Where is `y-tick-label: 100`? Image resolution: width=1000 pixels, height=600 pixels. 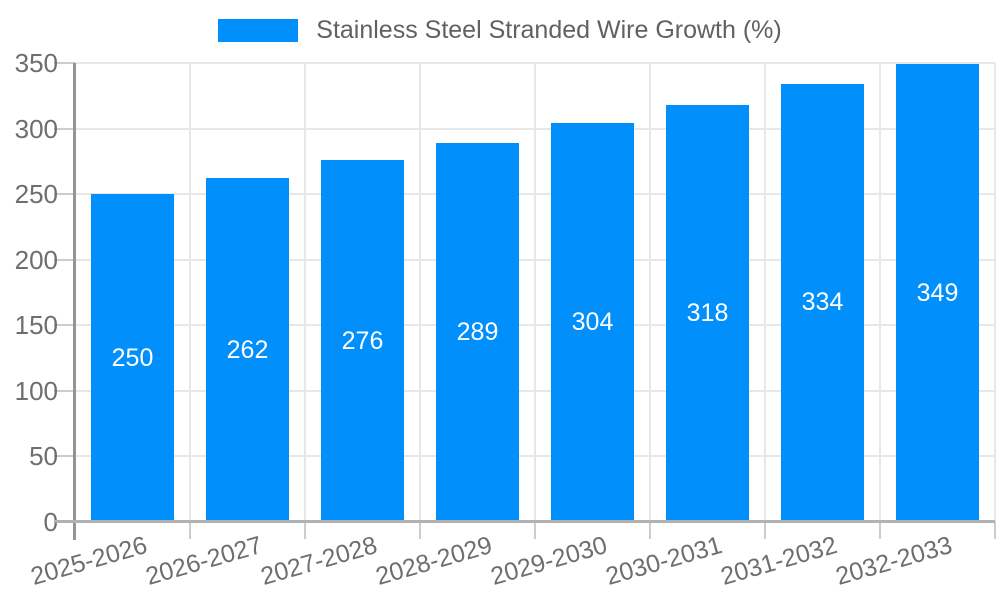
y-tick-label: 100 is located at coordinates (36, 390).